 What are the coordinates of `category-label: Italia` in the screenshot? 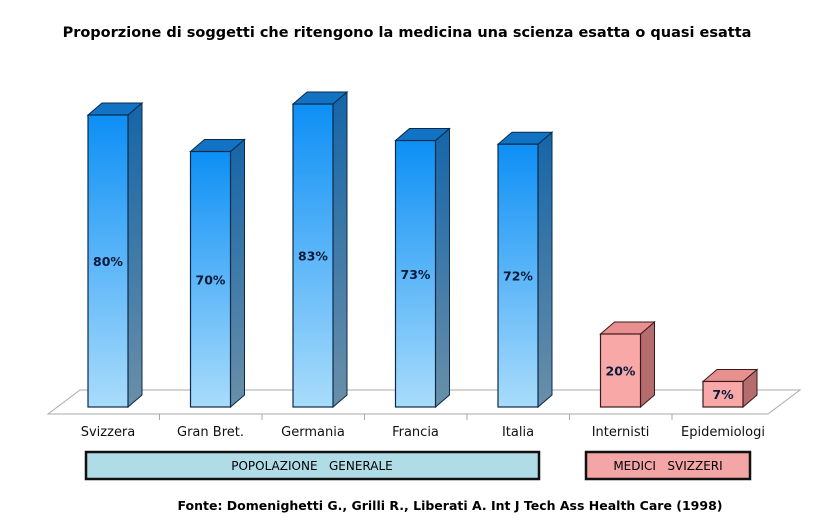 It's located at (518, 432).